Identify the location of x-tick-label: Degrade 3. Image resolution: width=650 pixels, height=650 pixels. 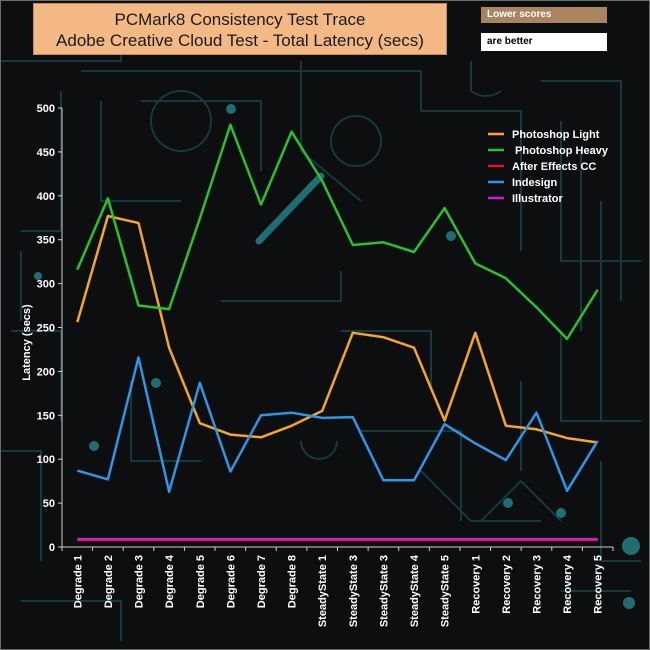
(140, 581).